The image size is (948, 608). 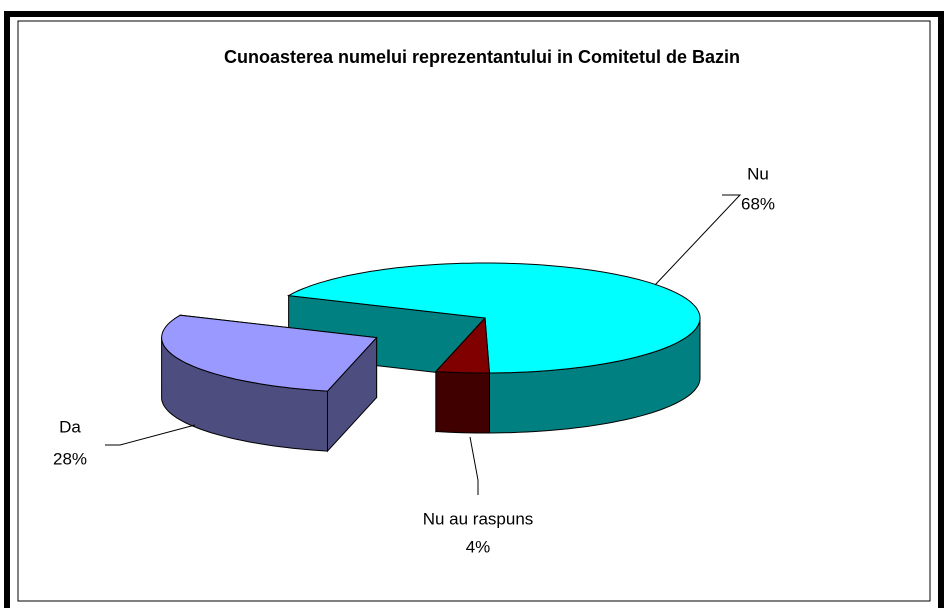 I want to click on slice-value-label: 68%, so click(x=758, y=203).